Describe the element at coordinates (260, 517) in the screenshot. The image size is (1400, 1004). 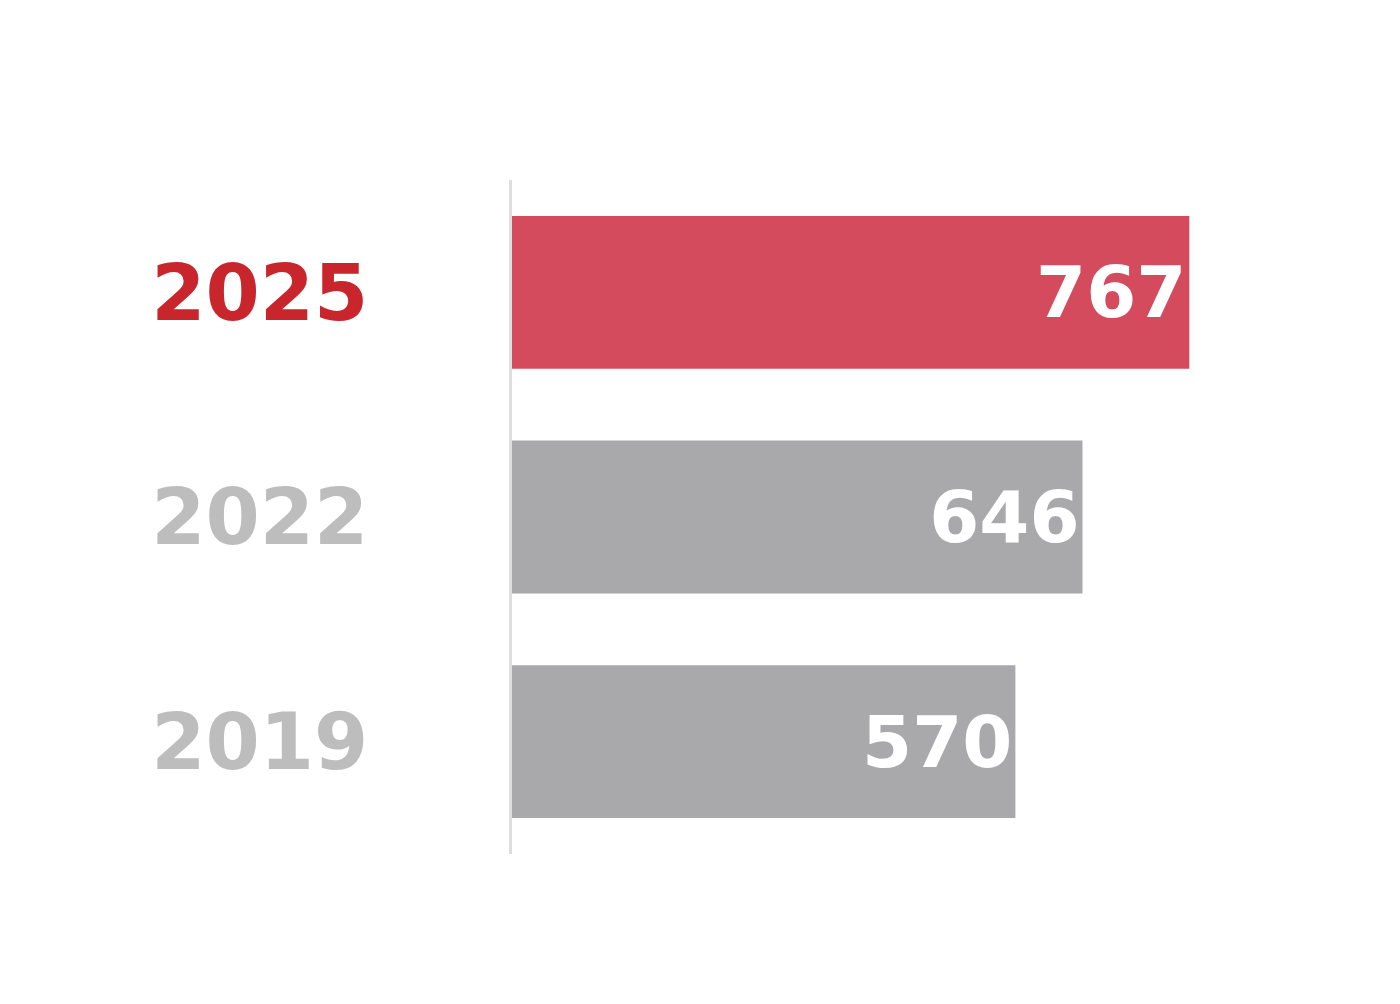
I see `y-tick-label: 2022` at that location.